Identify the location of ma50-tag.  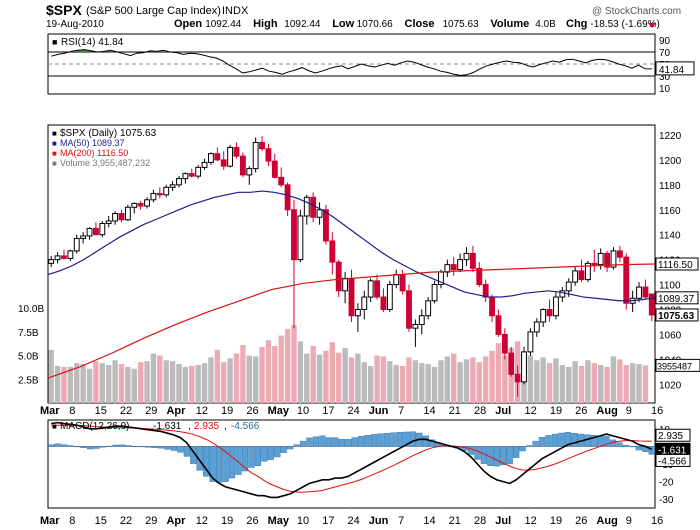
(677, 298).